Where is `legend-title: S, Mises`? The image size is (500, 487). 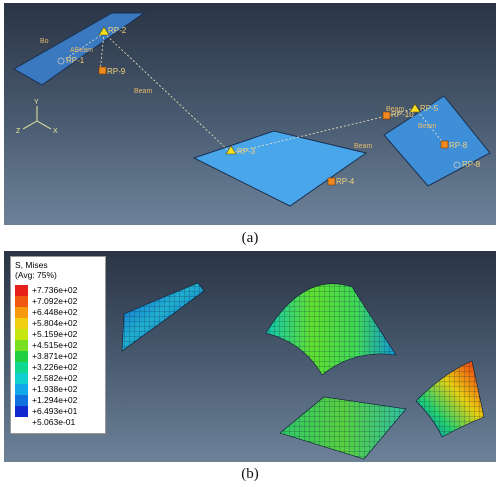 legend-title: S, Mises is located at coordinates (31, 265).